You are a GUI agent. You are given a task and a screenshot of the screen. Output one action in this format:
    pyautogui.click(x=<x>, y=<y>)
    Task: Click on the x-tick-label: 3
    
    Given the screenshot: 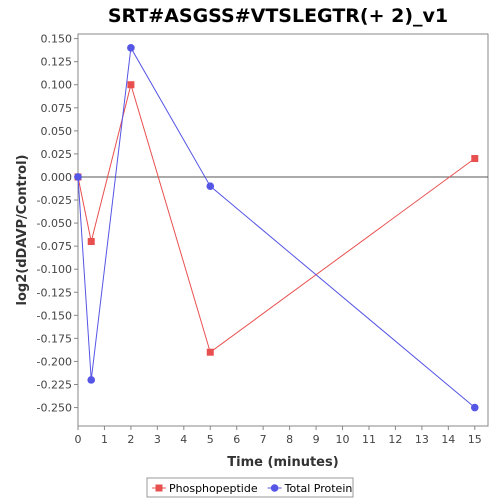 What is the action you would take?
    pyautogui.click(x=157, y=439)
    